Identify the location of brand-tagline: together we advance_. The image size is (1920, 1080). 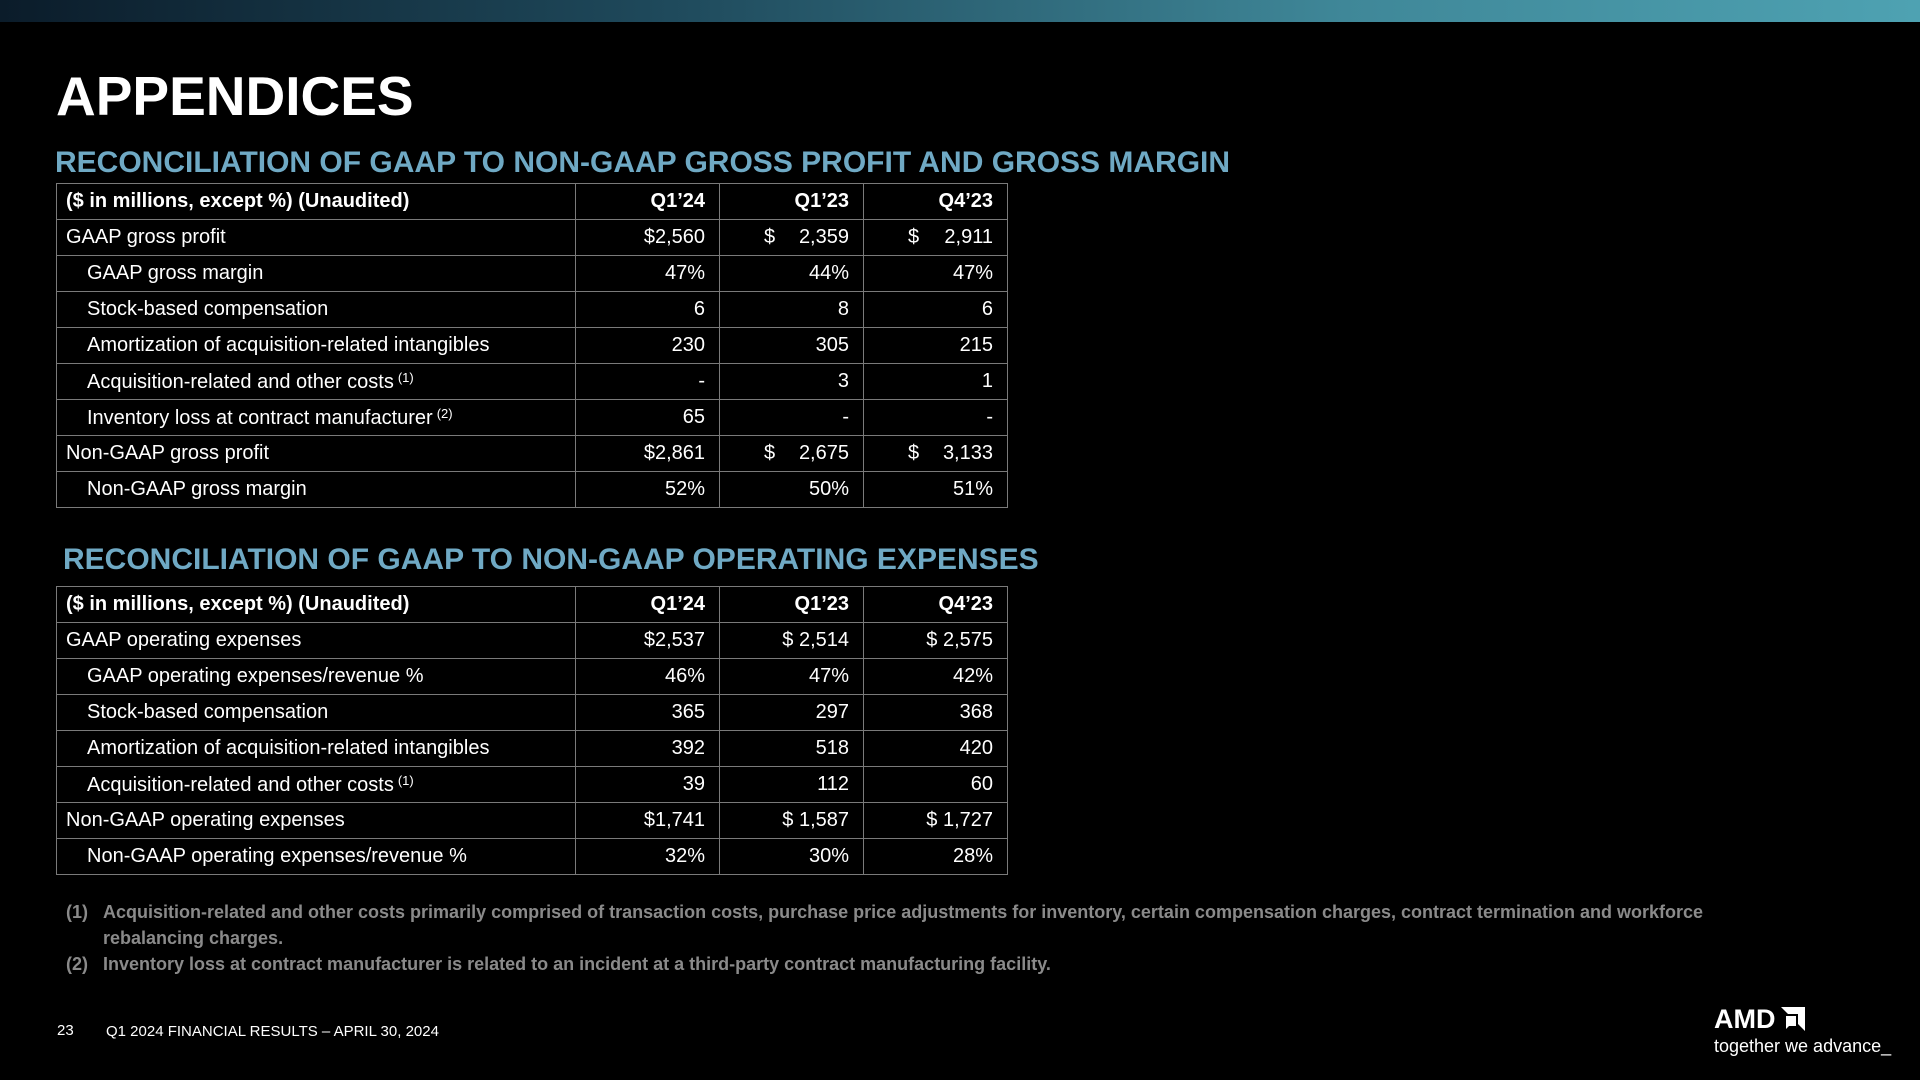
(1803, 1046).